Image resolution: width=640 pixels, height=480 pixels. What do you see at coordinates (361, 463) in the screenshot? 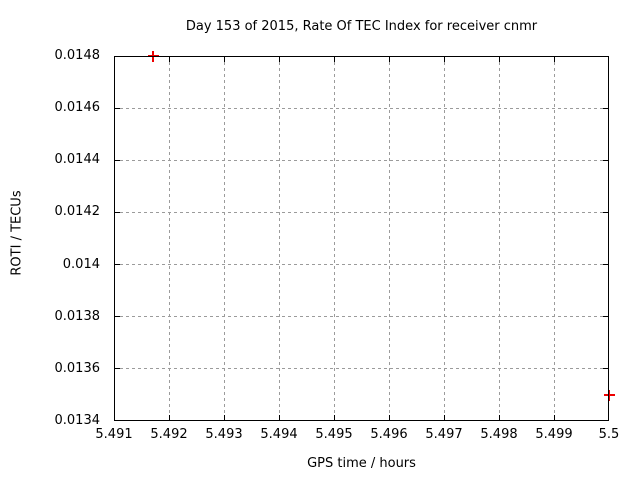
I see `x-axis-label: GPS time / hours` at bounding box center [361, 463].